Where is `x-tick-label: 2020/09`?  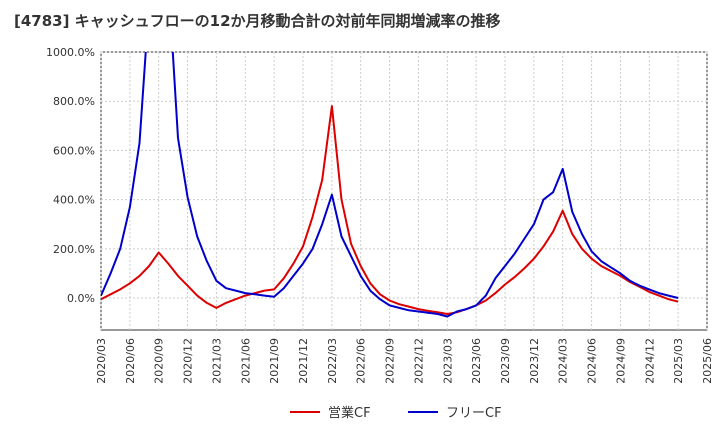 x-tick-label: 2020/09 is located at coordinates (159, 361).